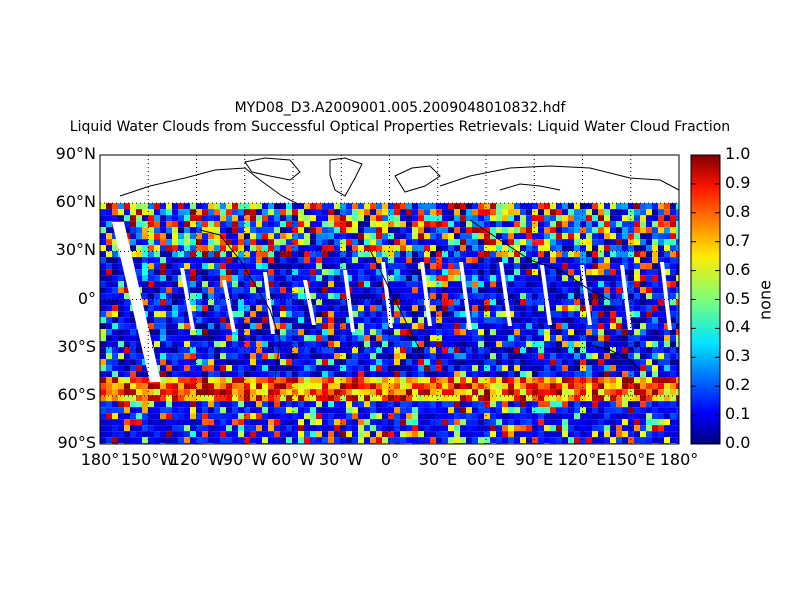  What do you see at coordinates (76, 394) in the screenshot?
I see `lat-tick-label: 60°S` at bounding box center [76, 394].